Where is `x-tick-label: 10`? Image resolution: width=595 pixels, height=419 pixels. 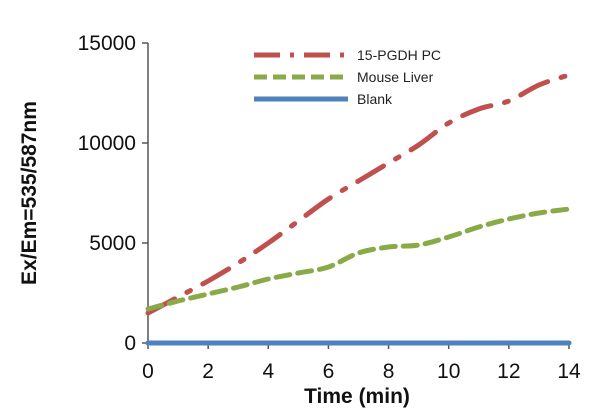 x-tick-label: 10 is located at coordinates (448, 371).